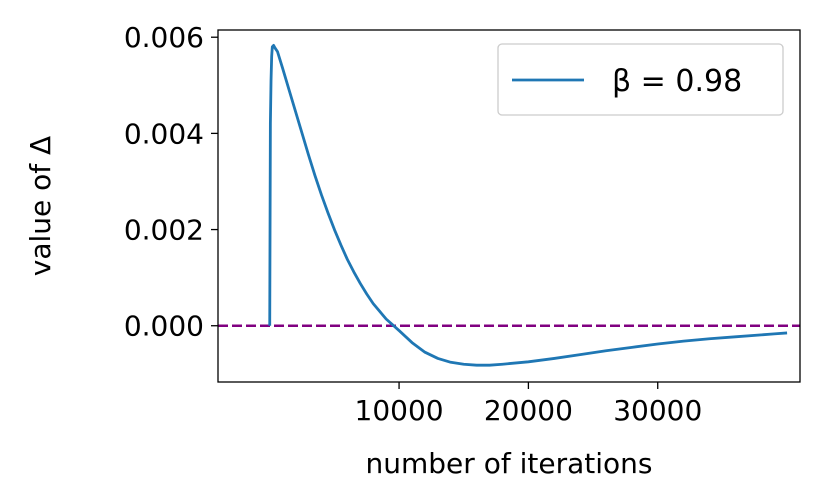 Image resolution: width=830 pixels, height=498 pixels. I want to click on x-axis-label: number of iterations, so click(509, 463).